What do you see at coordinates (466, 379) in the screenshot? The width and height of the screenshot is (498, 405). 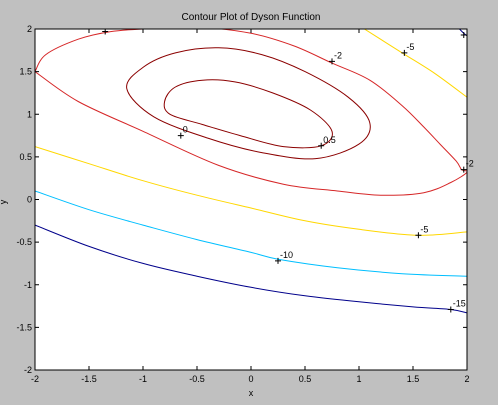 I see `x-tick-label-8: 2` at bounding box center [466, 379].